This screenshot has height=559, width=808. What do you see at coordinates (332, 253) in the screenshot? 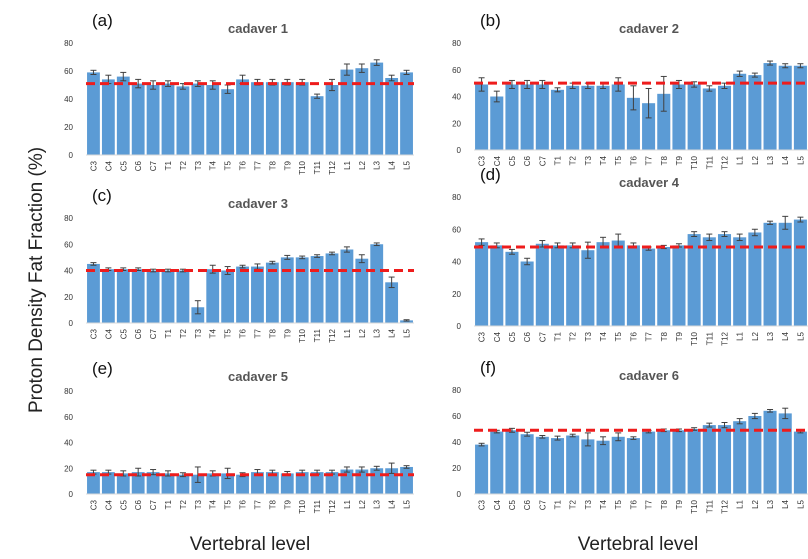
I see `error-bar-T12` at bounding box center [332, 253].